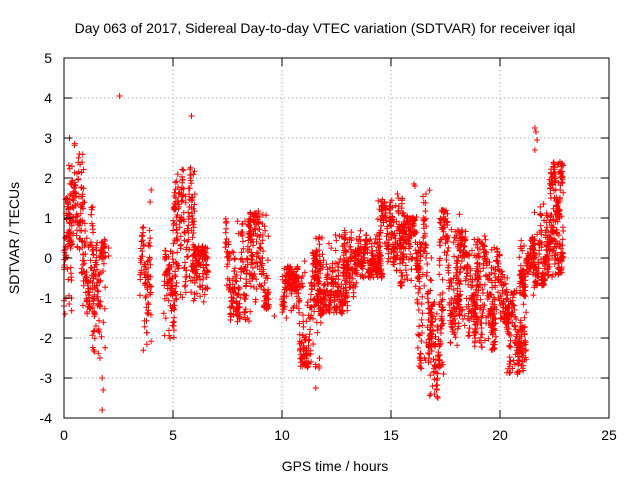  I want to click on y-tick-label: 4, so click(48, 98).